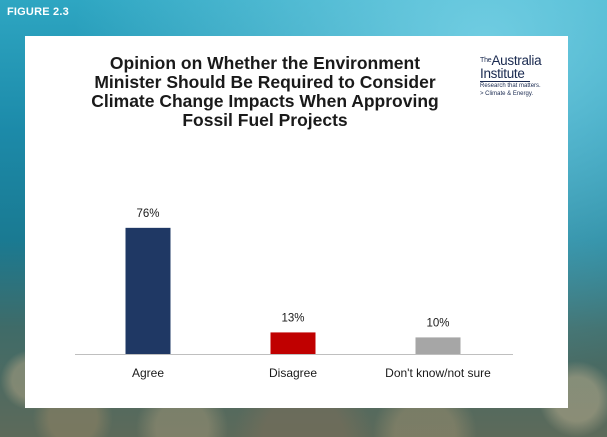 This screenshot has height=437, width=607. Describe the element at coordinates (292, 318) in the screenshot. I see `data-label: 13%` at that location.